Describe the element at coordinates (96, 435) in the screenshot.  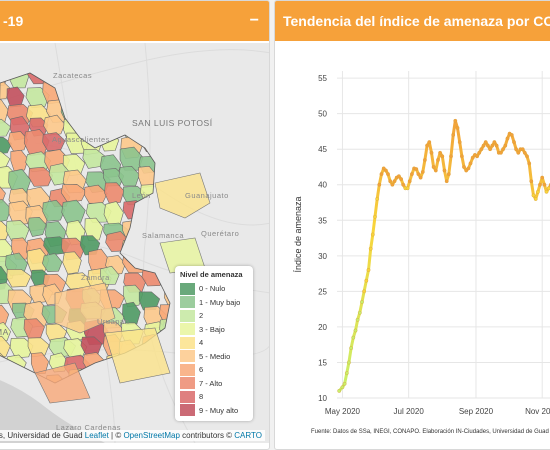
I see `leaflet-link: Leaflet` at that location.